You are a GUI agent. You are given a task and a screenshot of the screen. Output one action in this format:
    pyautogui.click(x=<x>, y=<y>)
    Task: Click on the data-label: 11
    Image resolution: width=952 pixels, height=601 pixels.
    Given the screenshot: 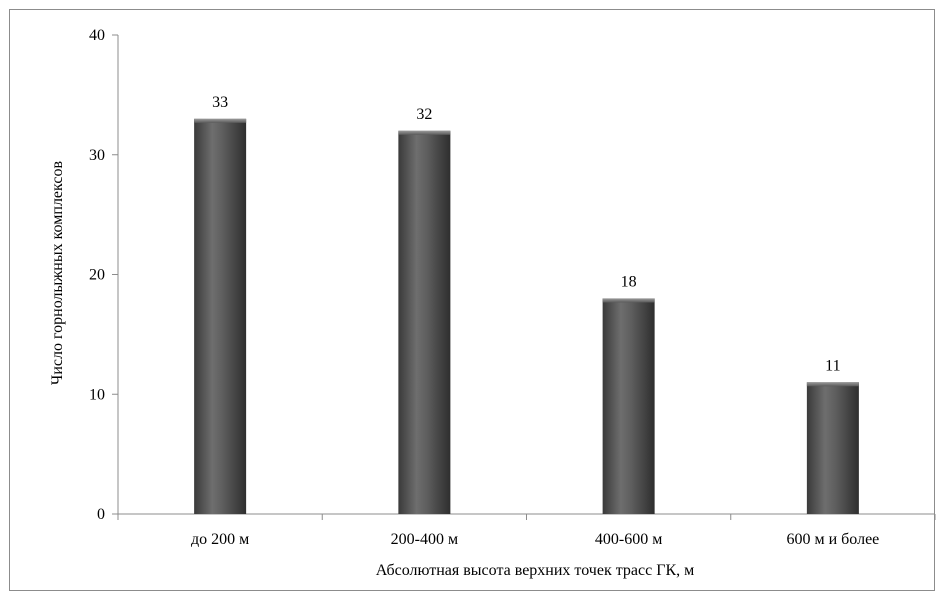 What is the action you would take?
    pyautogui.click(x=832, y=365)
    